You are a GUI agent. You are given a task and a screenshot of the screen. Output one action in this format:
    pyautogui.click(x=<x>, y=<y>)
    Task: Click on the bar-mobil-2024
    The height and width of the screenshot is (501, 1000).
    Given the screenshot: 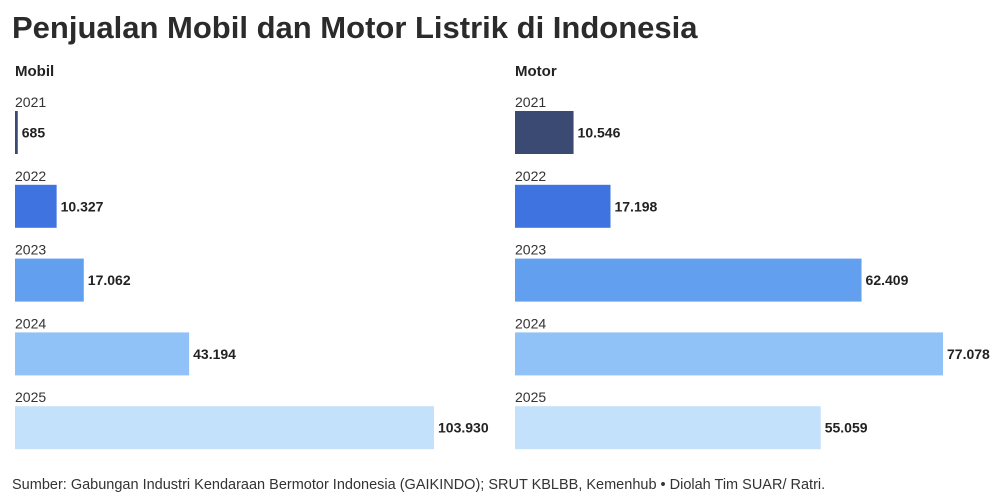 What is the action you would take?
    pyautogui.click(x=102, y=354)
    